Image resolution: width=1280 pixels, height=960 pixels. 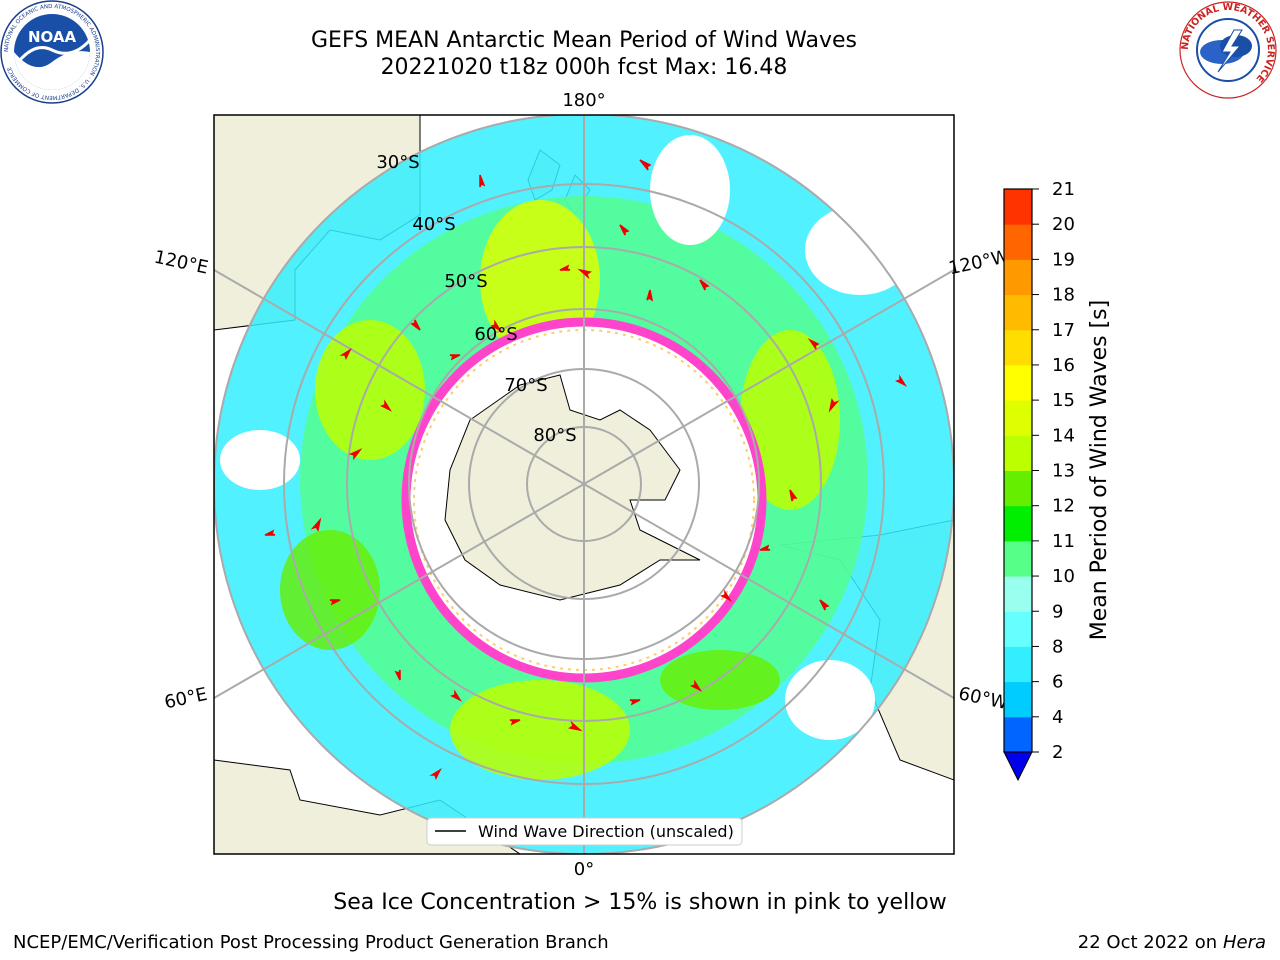 What do you see at coordinates (1057, 752) in the screenshot?
I see `colorbar-tick-label: 2` at bounding box center [1057, 752].